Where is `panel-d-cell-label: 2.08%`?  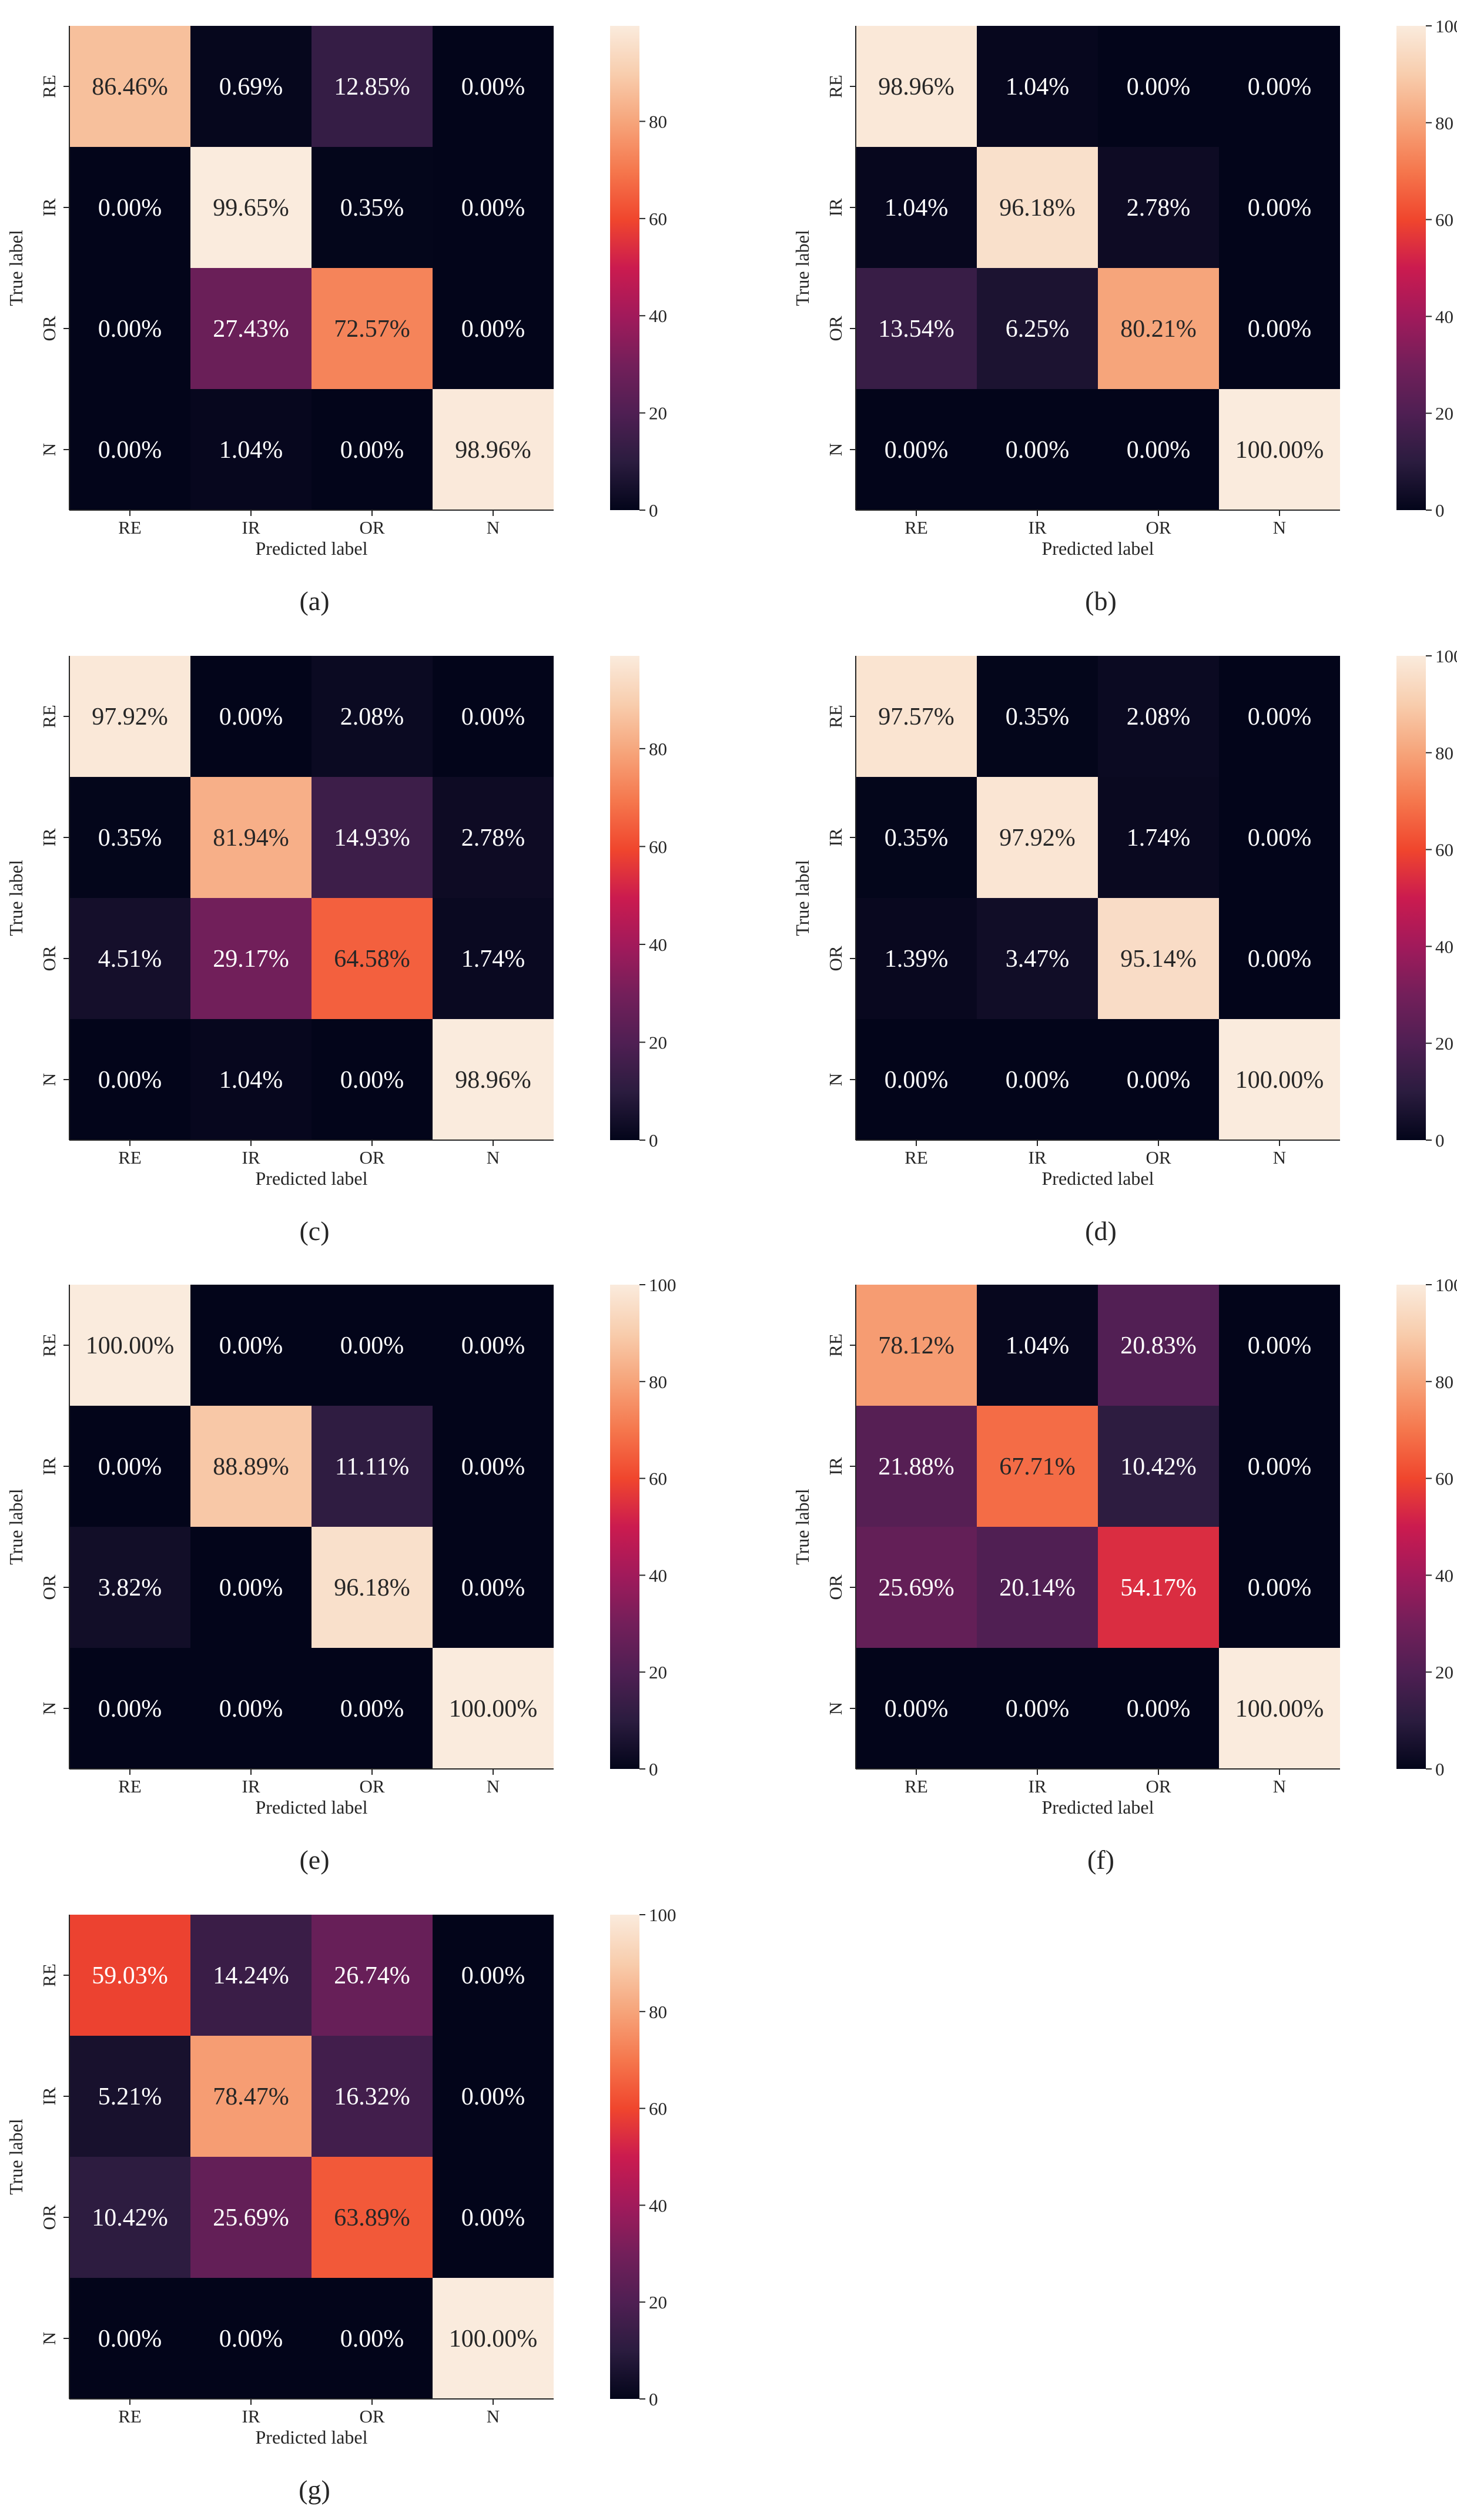 panel-d-cell-label: 2.08% is located at coordinates (1159, 716).